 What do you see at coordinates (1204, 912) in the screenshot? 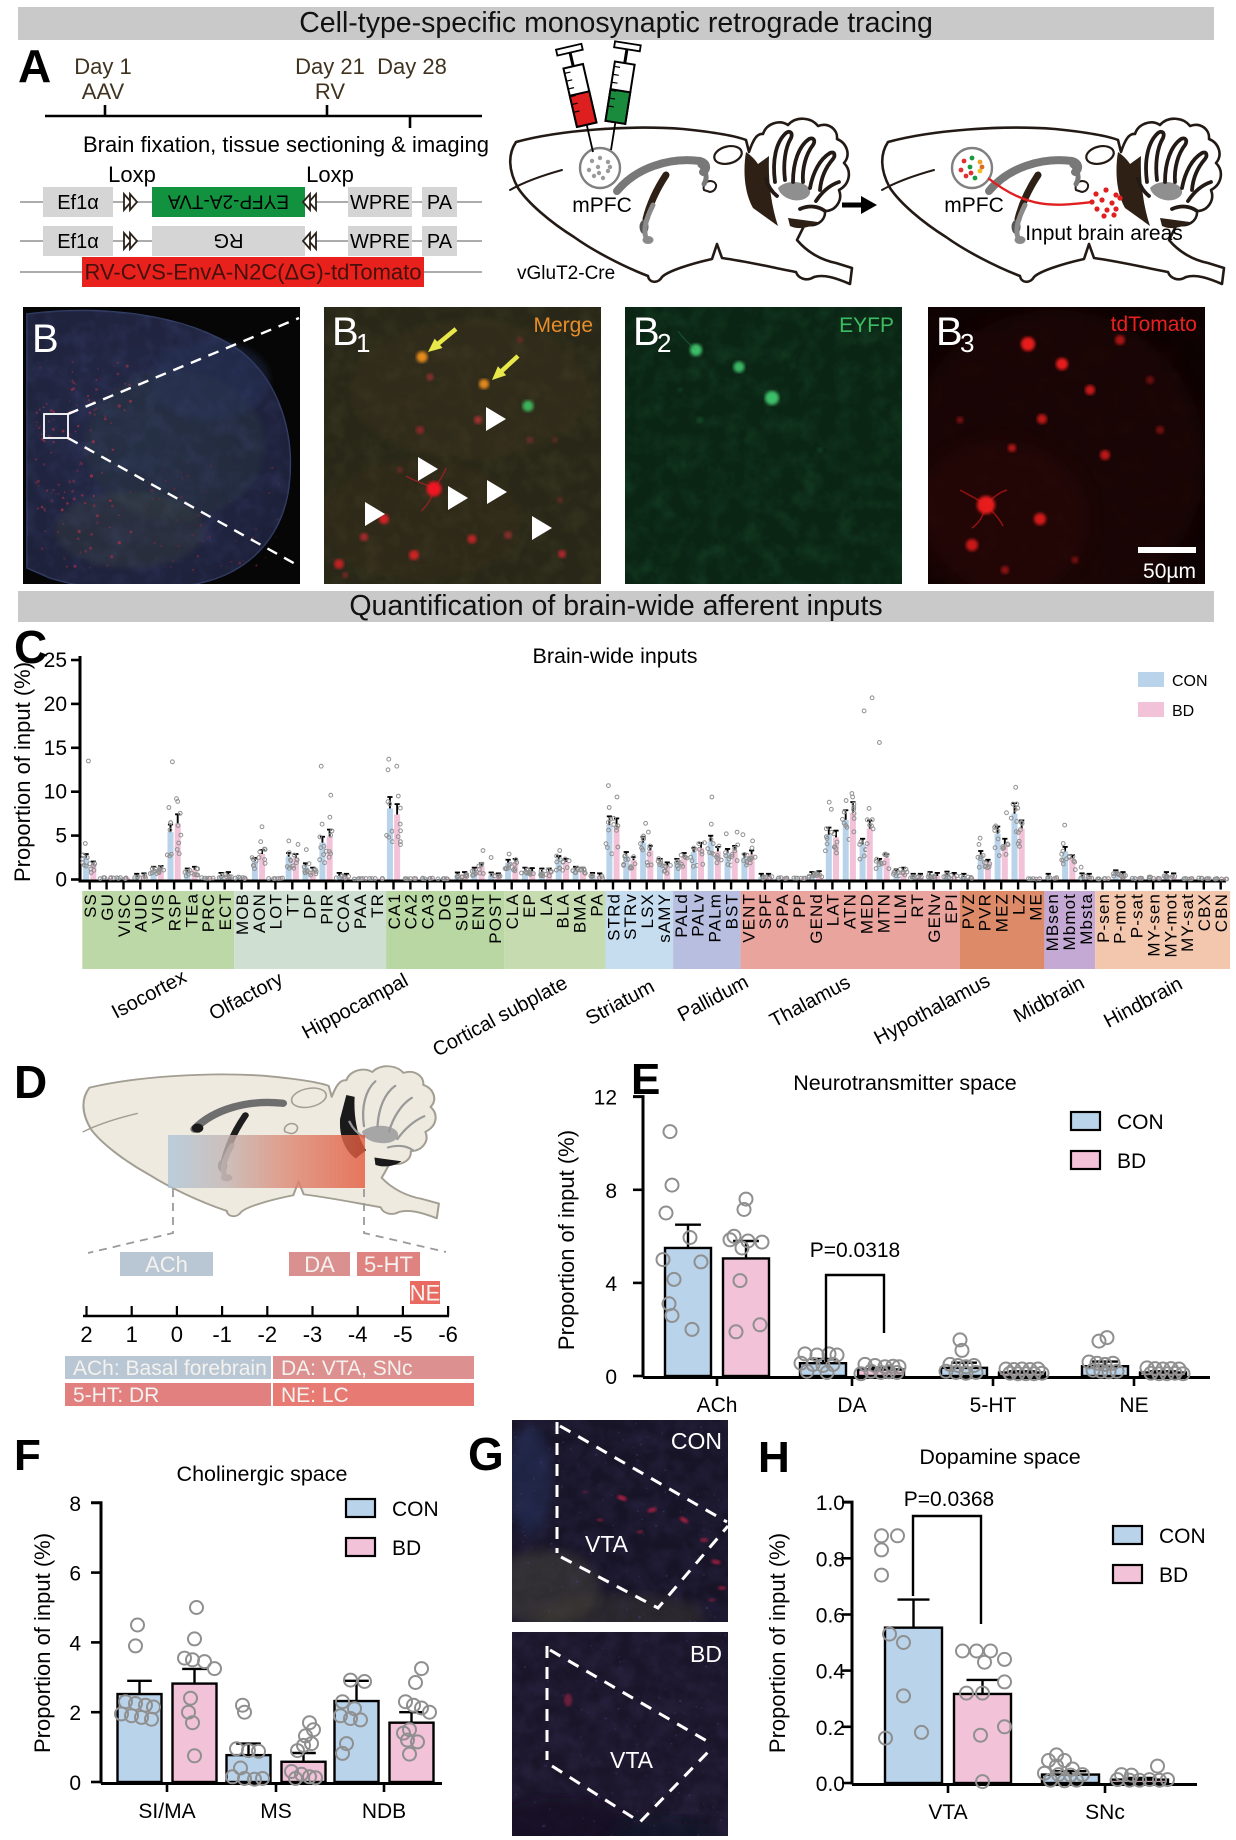
I see `svg-text: CBX` at bounding box center [1204, 912].